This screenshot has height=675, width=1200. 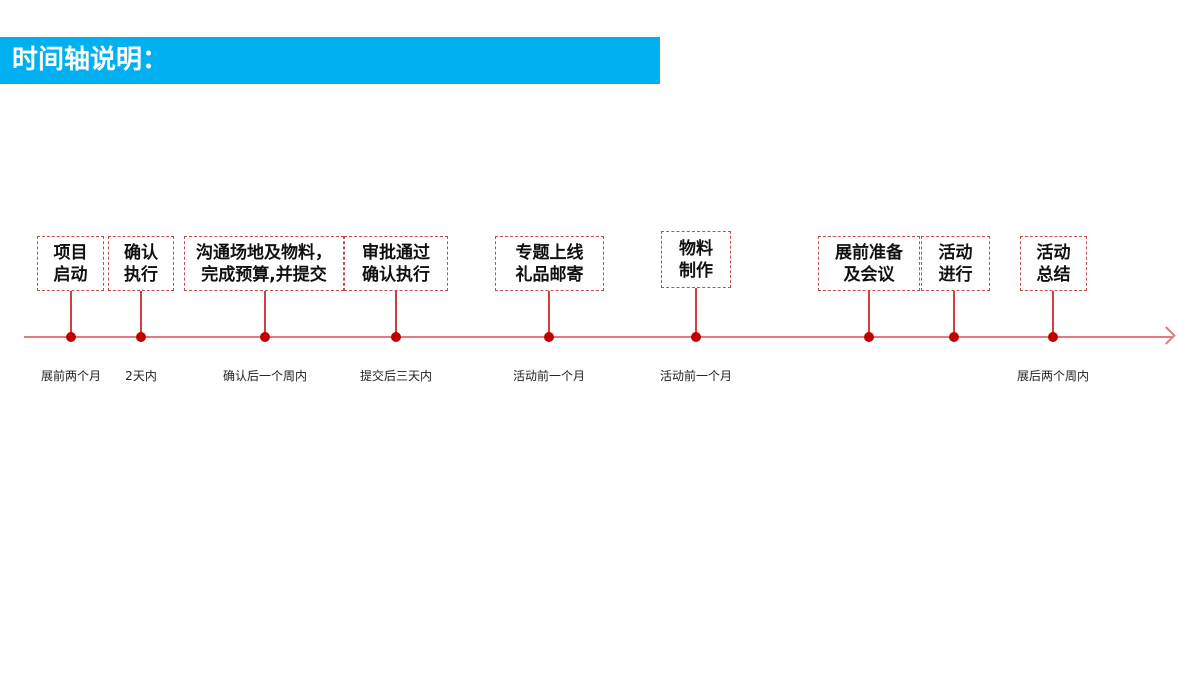 I want to click on milestone-box: 活动 总结, so click(x=1053, y=263).